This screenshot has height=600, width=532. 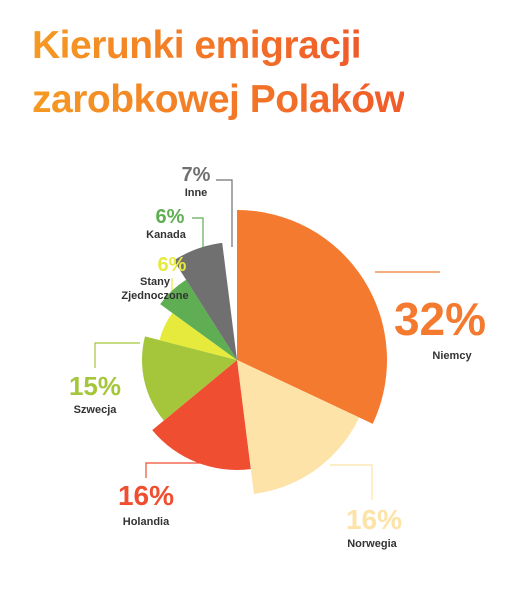 I want to click on category-label: Niemcy, so click(x=452, y=356).